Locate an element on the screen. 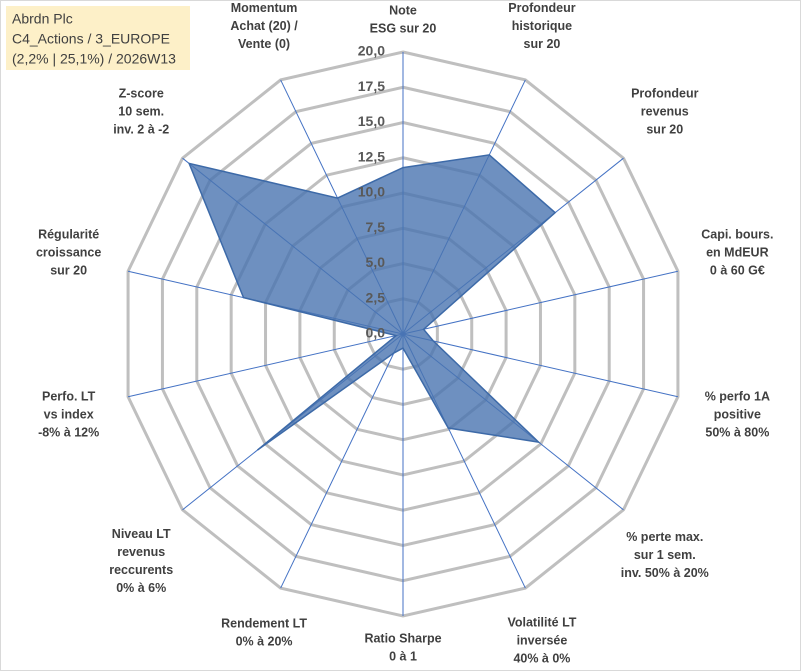  axis-label: ESG sur 20 is located at coordinates (403, 28).